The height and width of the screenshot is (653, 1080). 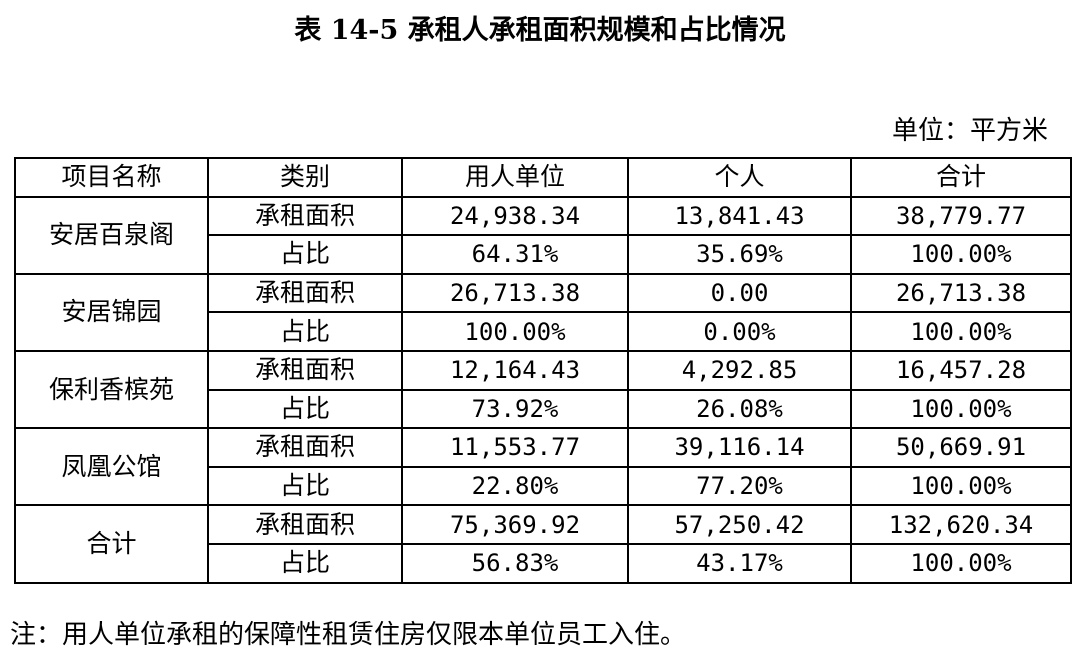 I want to click on individual-cell: 43.17%, so click(x=739, y=563).